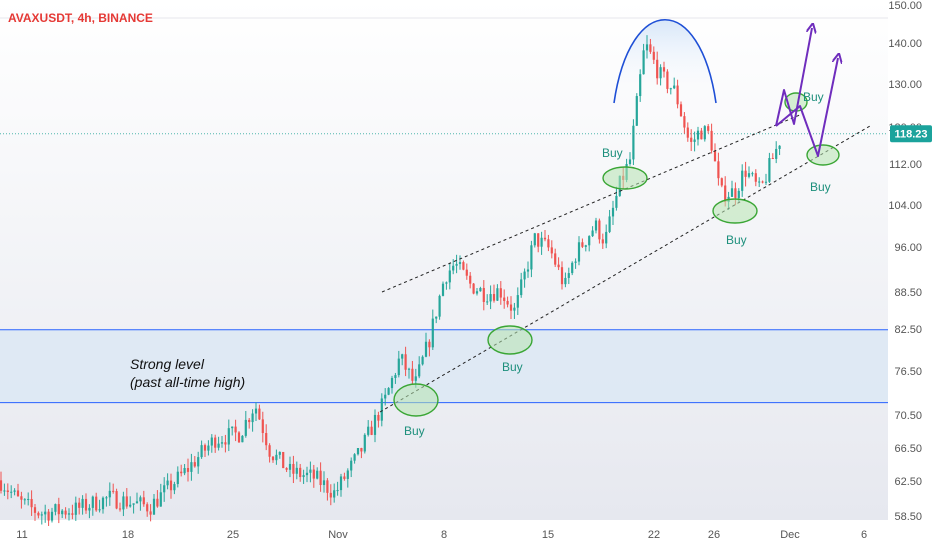 Image resolution: width=932 pixels, height=555 pixels. What do you see at coordinates (441, 535) in the screenshot?
I see `time-axis: 11 18 25 Nov 8 15 22 26 Dec 6` at bounding box center [441, 535].